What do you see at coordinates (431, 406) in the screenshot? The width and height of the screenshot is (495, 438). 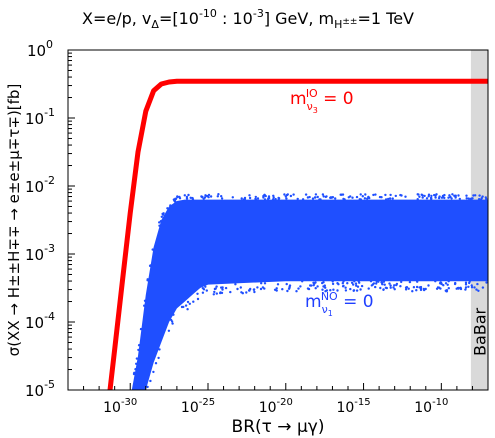 I see `x-tick-label: 10-10` at bounding box center [431, 406].